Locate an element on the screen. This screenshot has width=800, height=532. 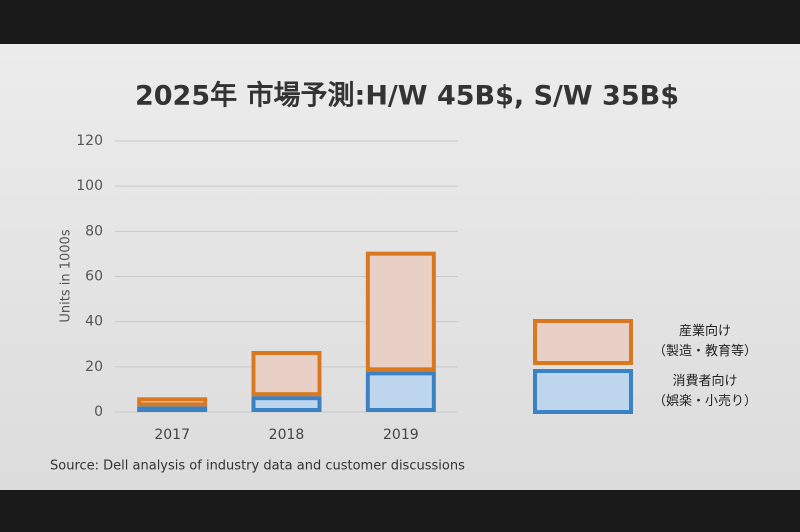
y-tick-label: 0 is located at coordinates (98, 412).